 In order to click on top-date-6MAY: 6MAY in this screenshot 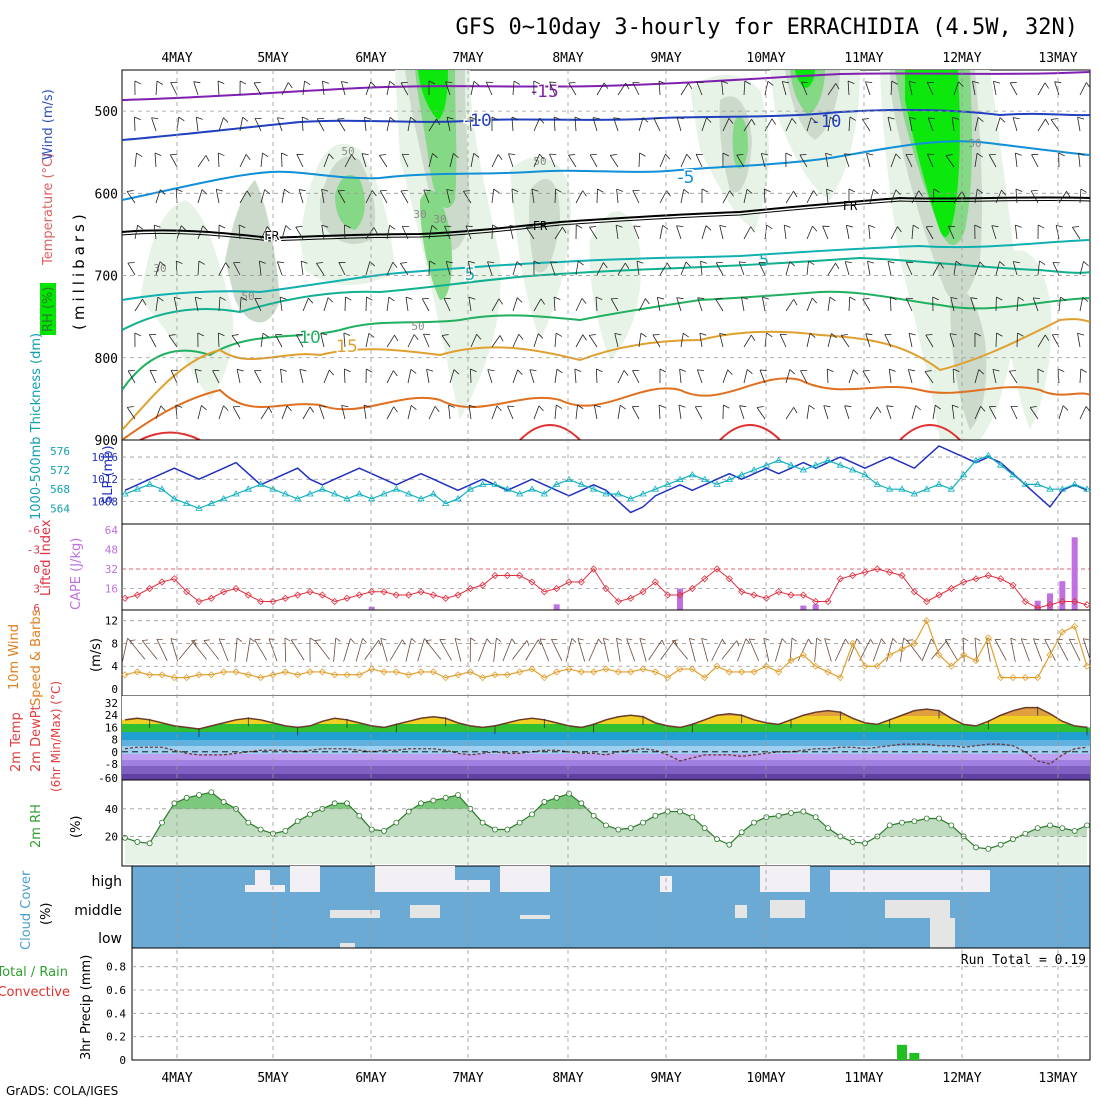, I will do `click(370, 58)`.